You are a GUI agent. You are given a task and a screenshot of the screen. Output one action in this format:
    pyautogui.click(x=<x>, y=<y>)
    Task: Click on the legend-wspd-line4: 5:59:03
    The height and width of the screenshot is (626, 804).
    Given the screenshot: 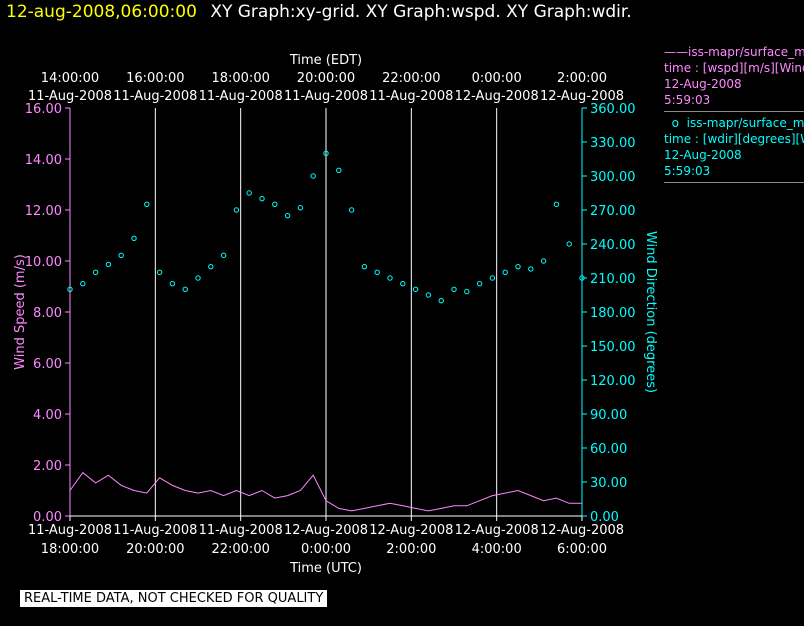 What is the action you would take?
    pyautogui.click(x=687, y=100)
    